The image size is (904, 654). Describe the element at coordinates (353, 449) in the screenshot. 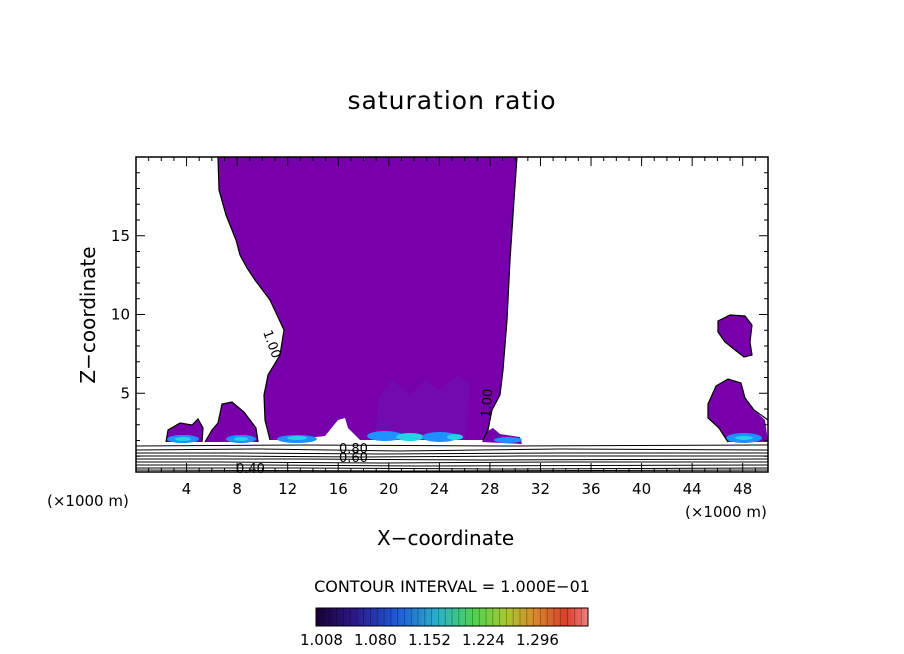

I see `contour-label: 0.80` at that location.